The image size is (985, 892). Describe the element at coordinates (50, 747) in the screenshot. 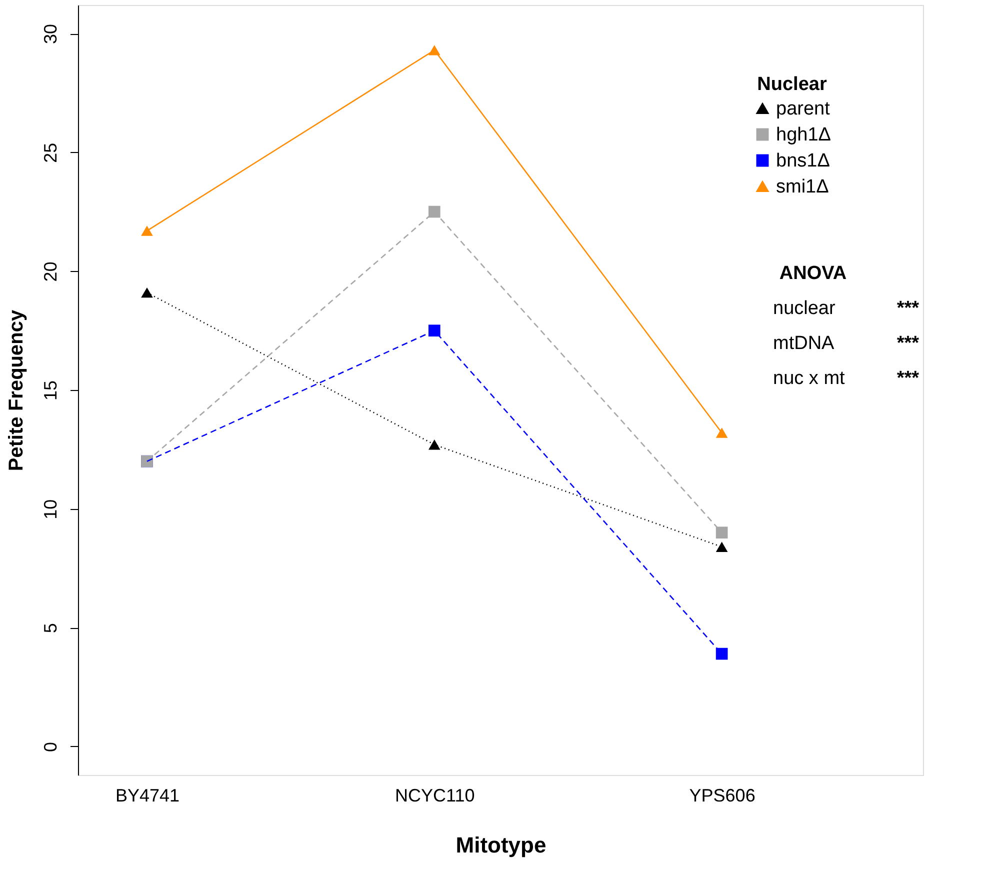

I see `y-tick-label: 0` at that location.